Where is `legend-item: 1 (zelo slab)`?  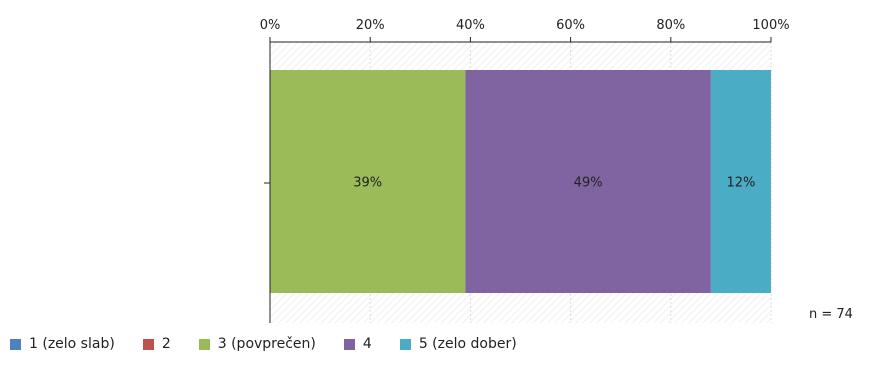
legend-item: 1 (zelo slab) is located at coordinates (62, 344).